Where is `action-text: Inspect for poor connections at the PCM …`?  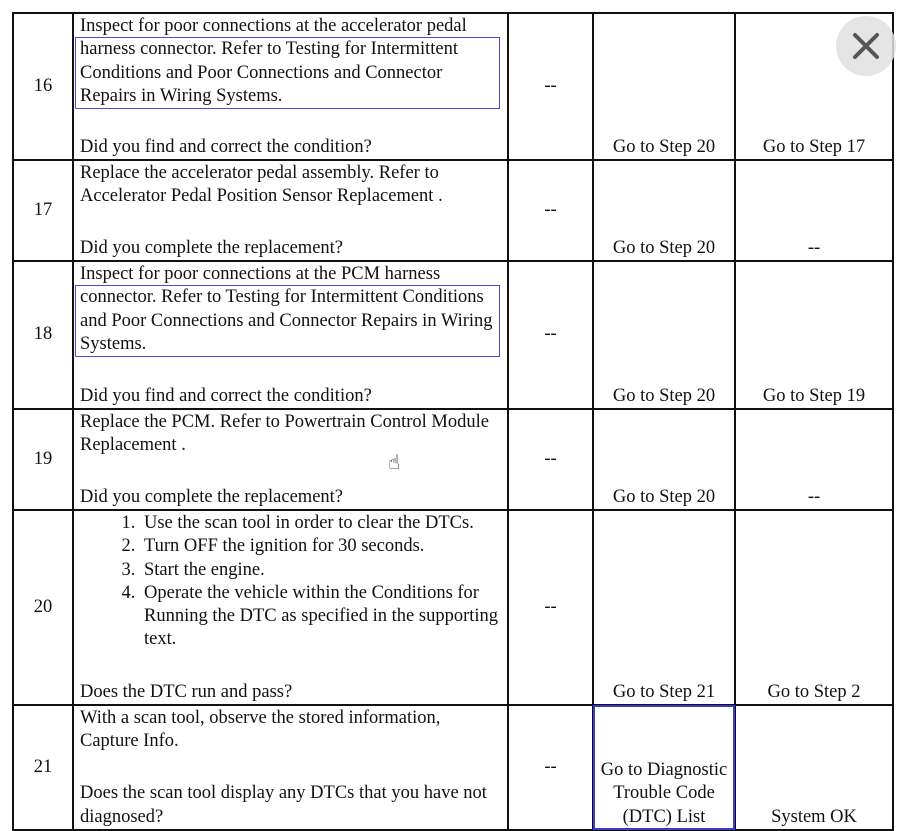 action-text: Inspect for poor connections at the PCM … is located at coordinates (260, 274).